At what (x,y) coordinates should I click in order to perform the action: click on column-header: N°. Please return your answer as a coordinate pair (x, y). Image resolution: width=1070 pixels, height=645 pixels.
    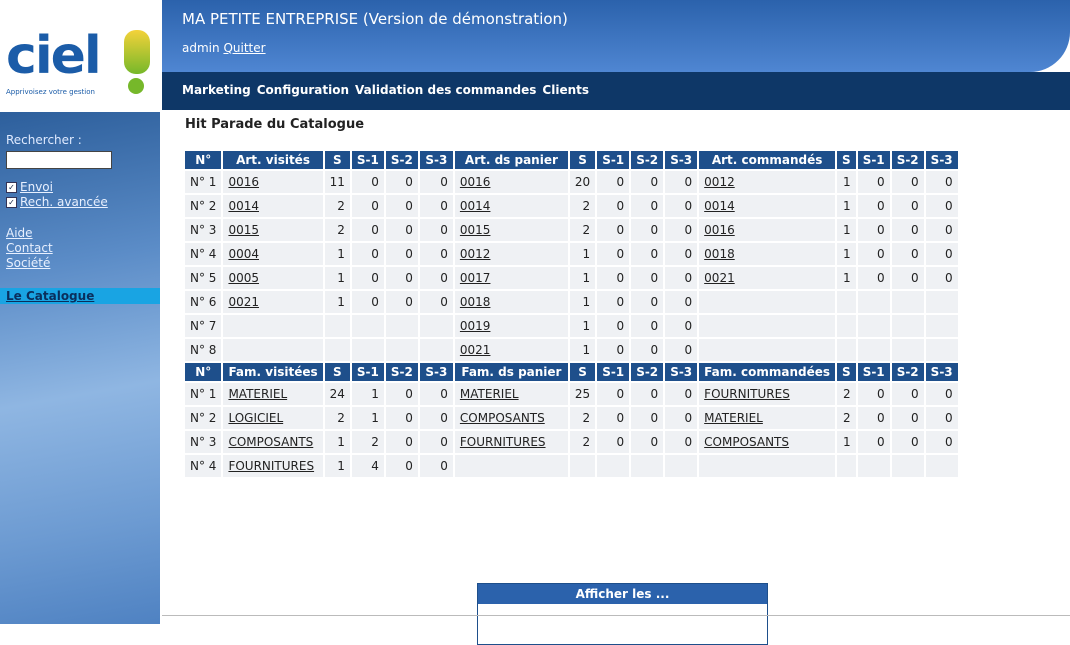
    Looking at the image, I should click on (203, 160).